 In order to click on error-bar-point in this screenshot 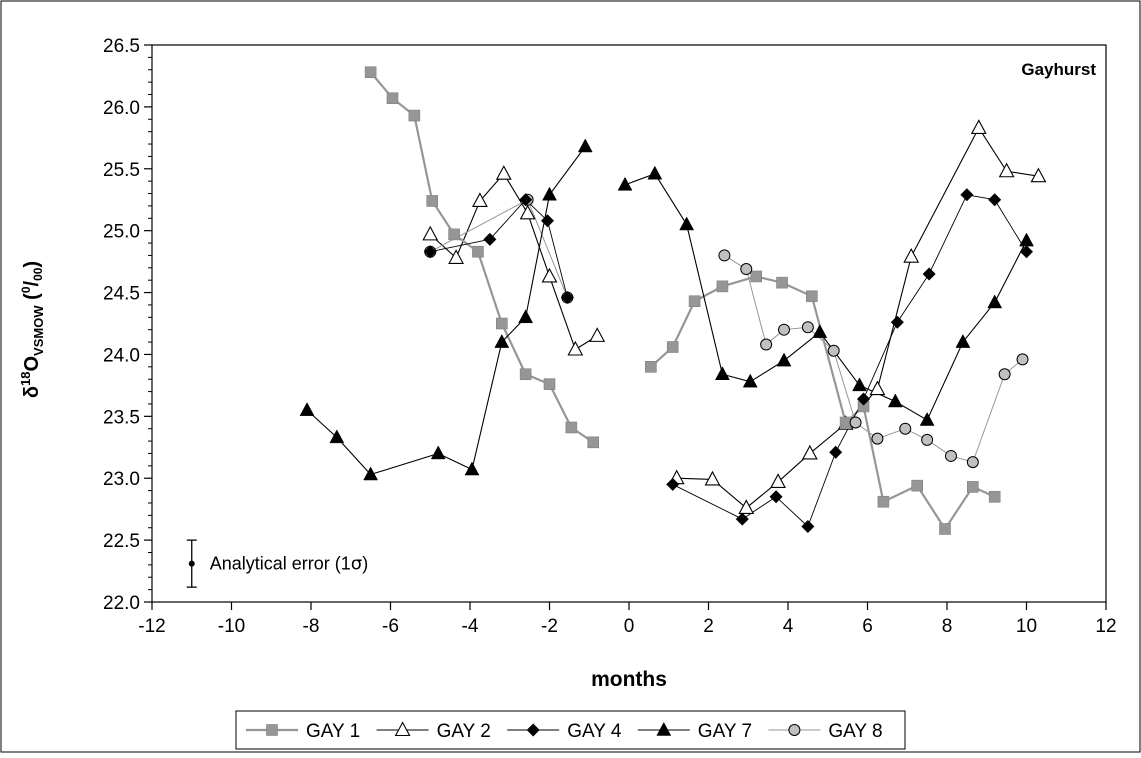, I will do `click(191, 563)`.